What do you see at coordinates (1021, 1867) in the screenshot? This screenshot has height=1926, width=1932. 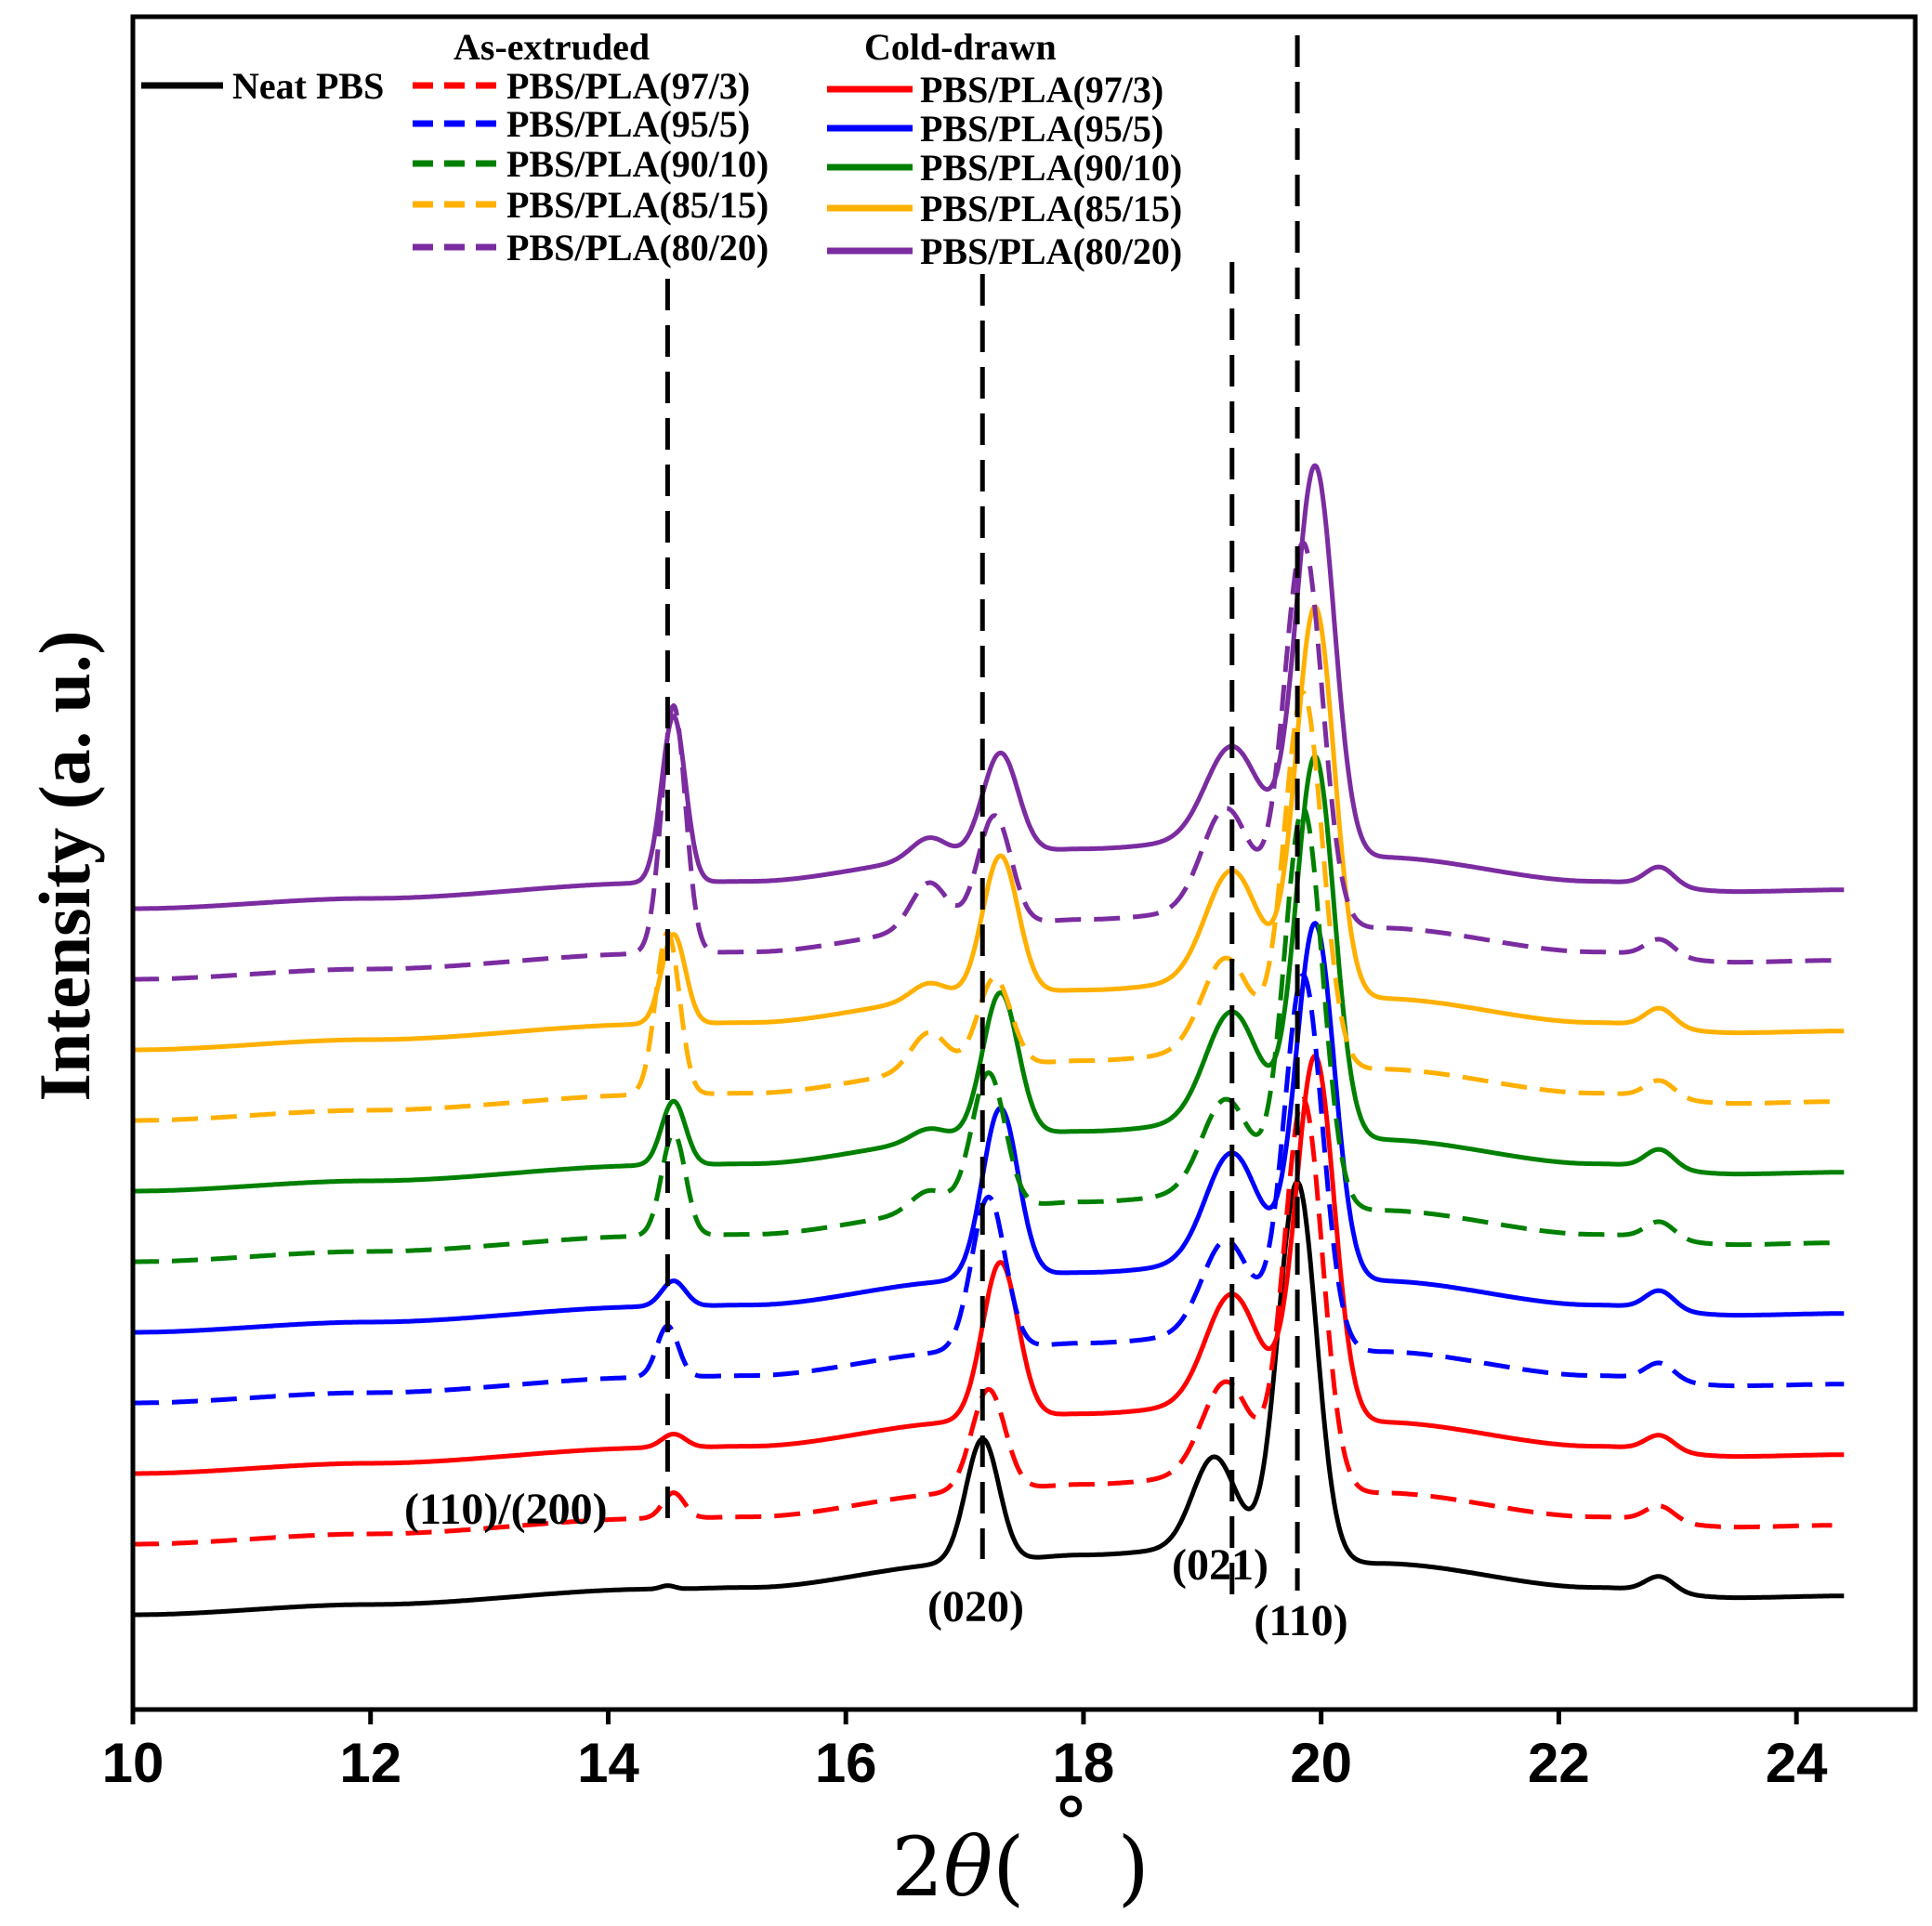 I see `x-axis-title-part-open: (` at bounding box center [1021, 1867].